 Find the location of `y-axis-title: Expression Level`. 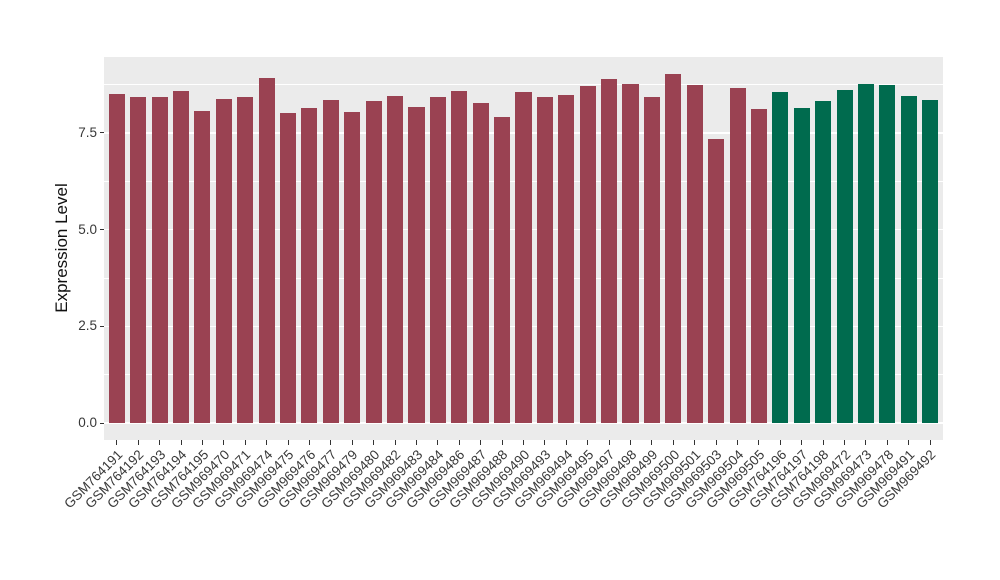

y-axis-title: Expression Level is located at coordinates (61, 248).